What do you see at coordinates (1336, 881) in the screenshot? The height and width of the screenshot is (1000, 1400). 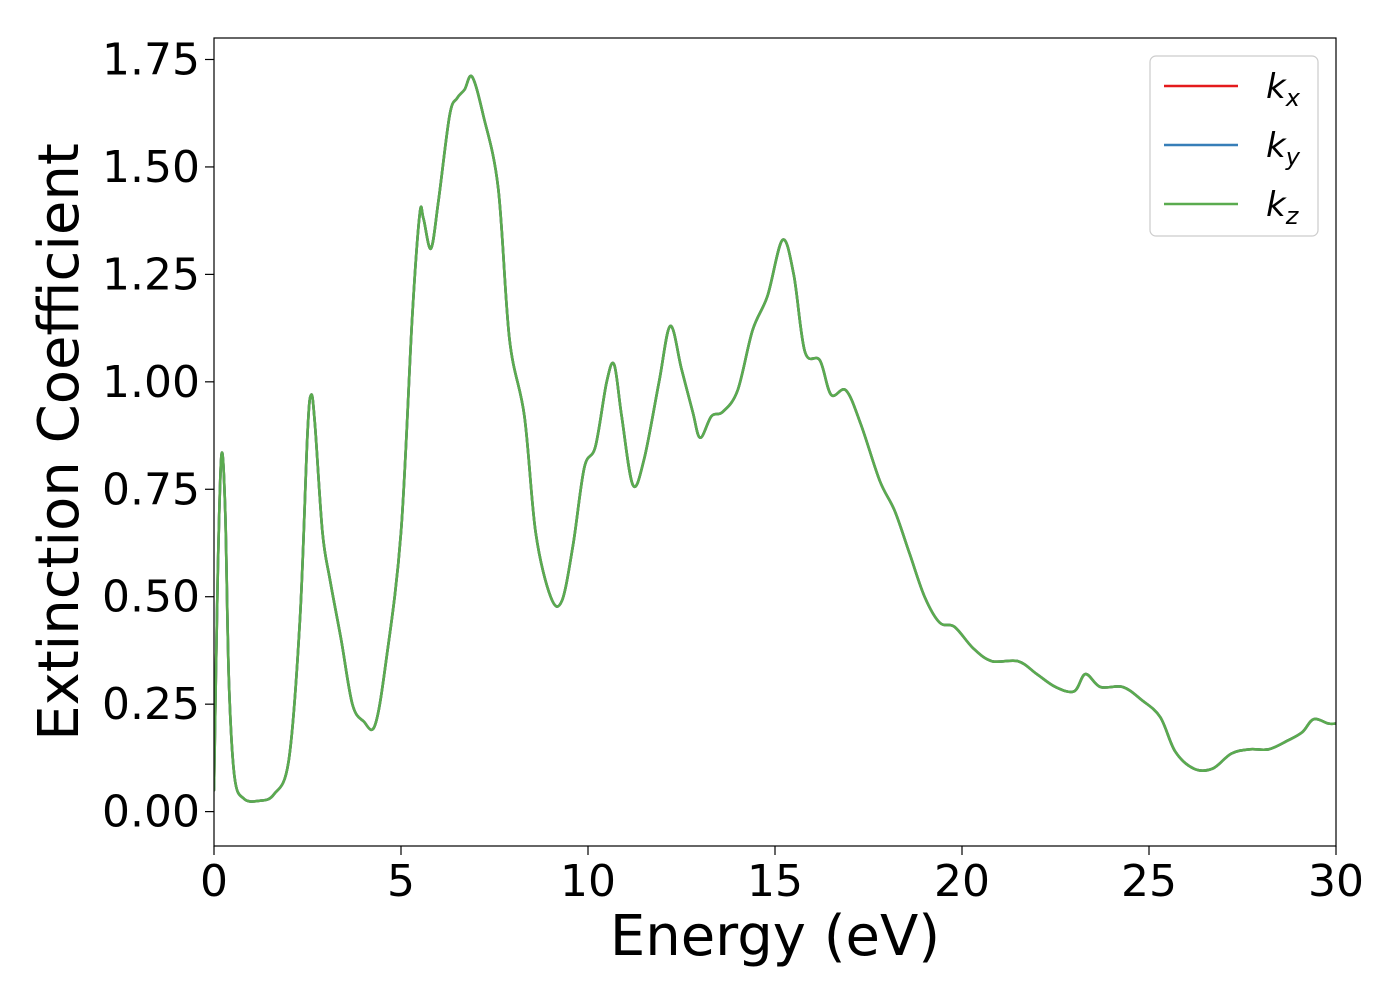 I see `x-tick-label: 30` at bounding box center [1336, 881].